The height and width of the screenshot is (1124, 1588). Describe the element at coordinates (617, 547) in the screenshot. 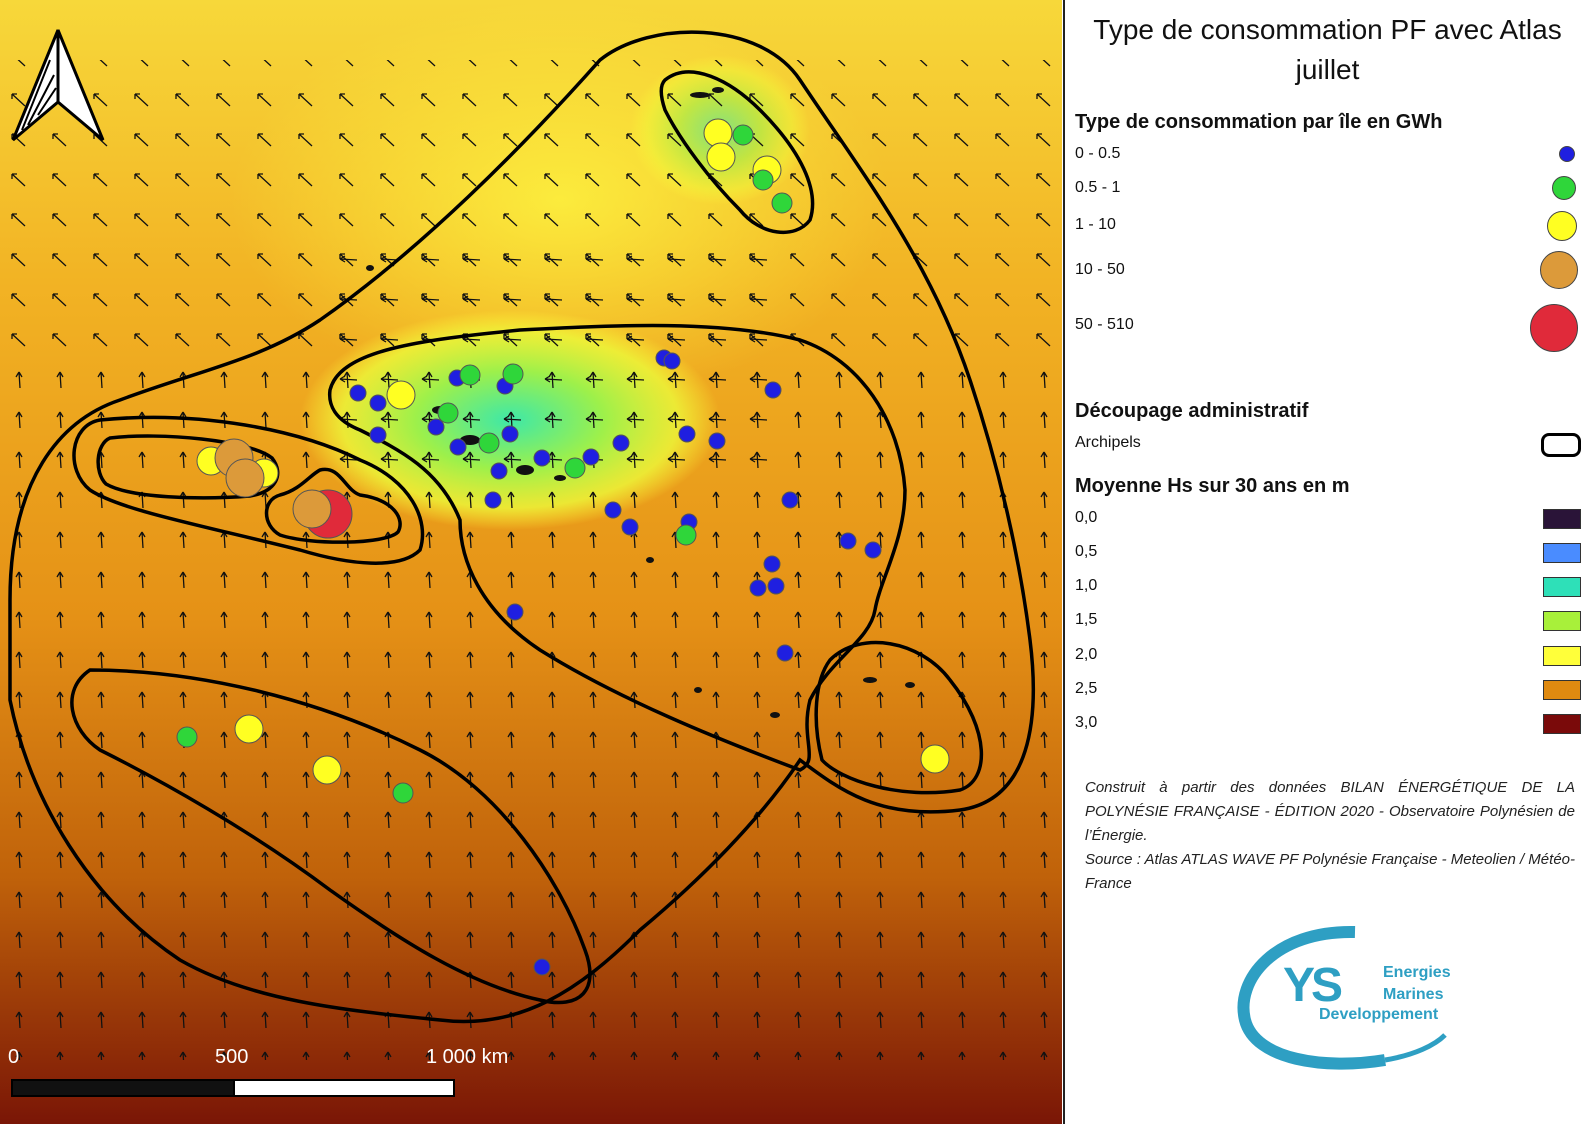

I see `boundary-tuamotu` at that location.